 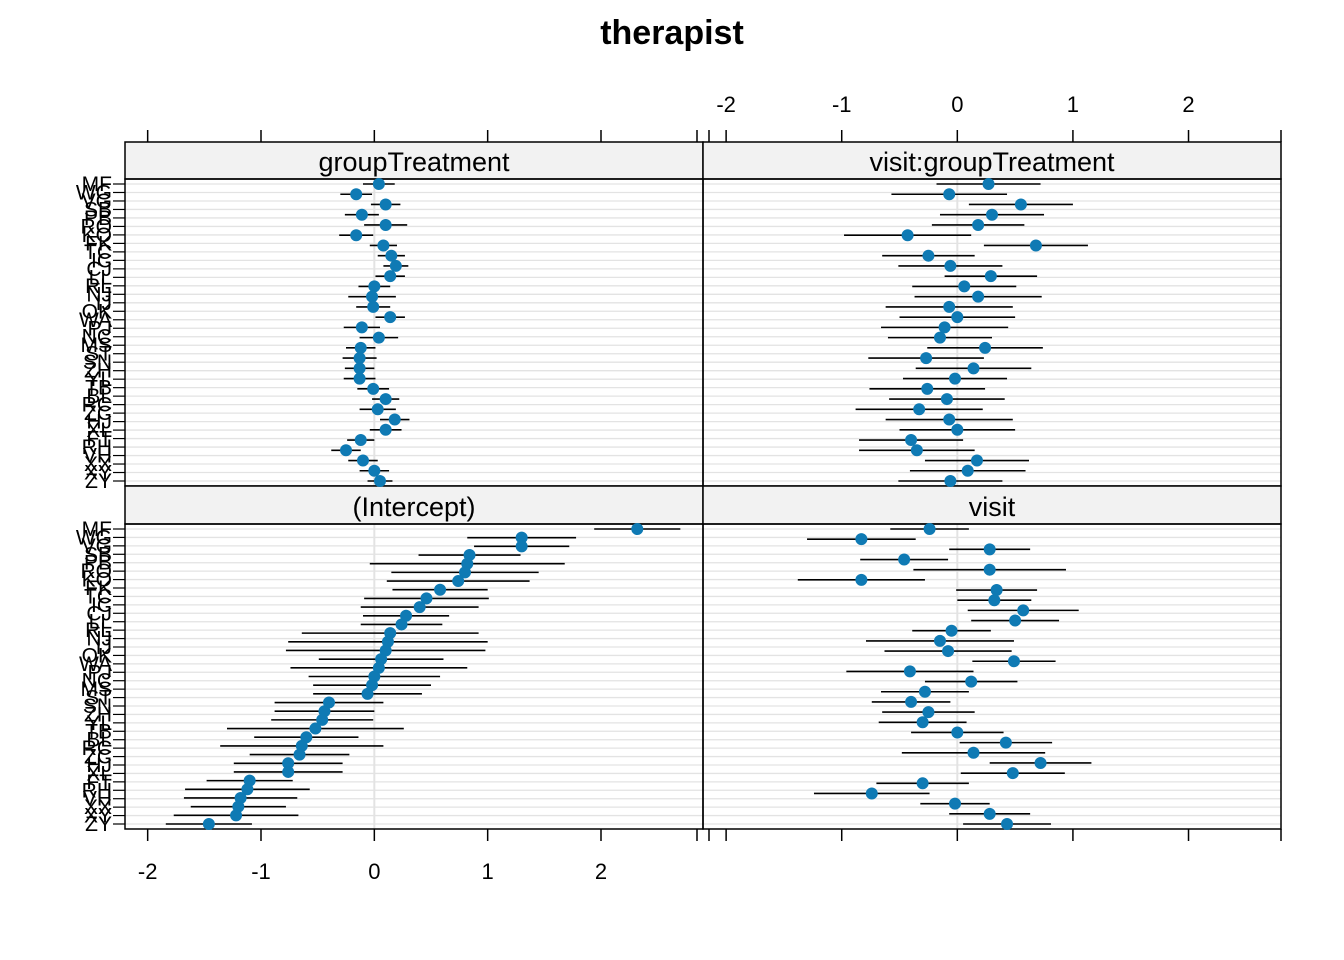 What do you see at coordinates (842, 104) in the screenshot?
I see `x-tick-label-top: -1` at bounding box center [842, 104].